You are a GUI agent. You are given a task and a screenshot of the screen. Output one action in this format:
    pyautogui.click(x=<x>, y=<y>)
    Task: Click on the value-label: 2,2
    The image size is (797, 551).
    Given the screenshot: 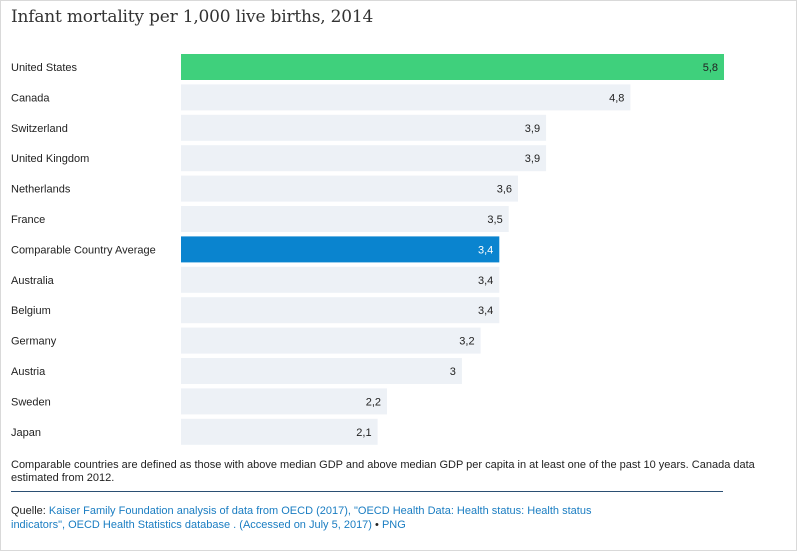 What is the action you would take?
    pyautogui.click(x=373, y=402)
    